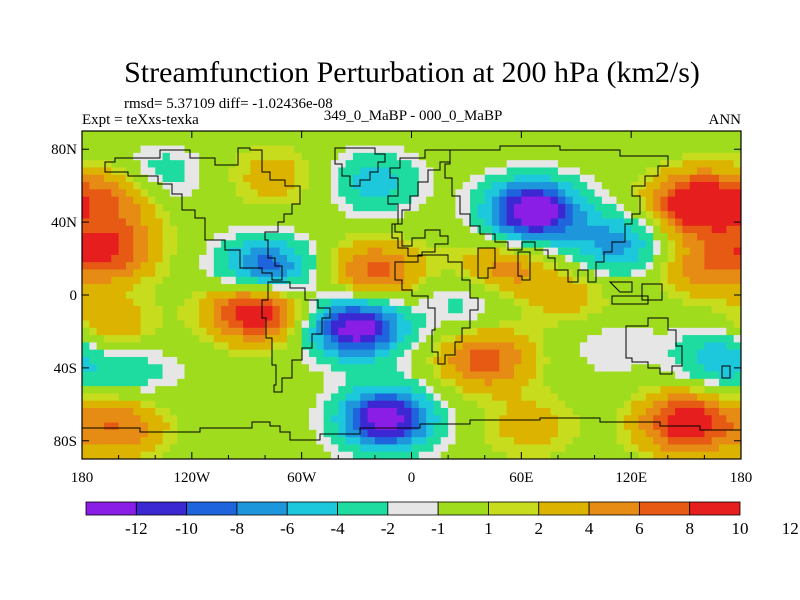 The image size is (800, 600). What do you see at coordinates (438, 528) in the screenshot?
I see `colorbar-label: -1` at bounding box center [438, 528].